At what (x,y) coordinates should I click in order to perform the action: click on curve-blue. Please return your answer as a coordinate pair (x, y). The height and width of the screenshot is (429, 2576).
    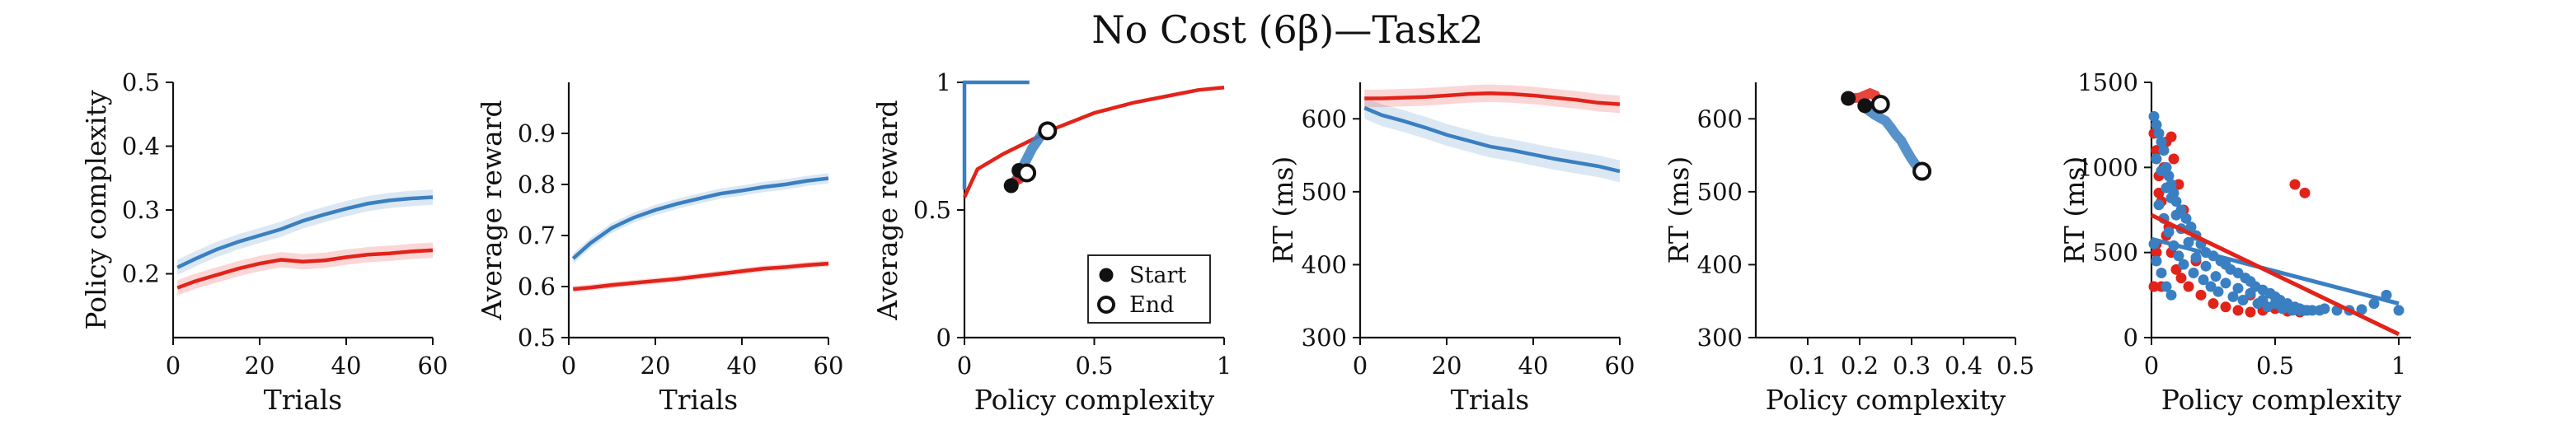
    Looking at the image, I should click on (996, 135).